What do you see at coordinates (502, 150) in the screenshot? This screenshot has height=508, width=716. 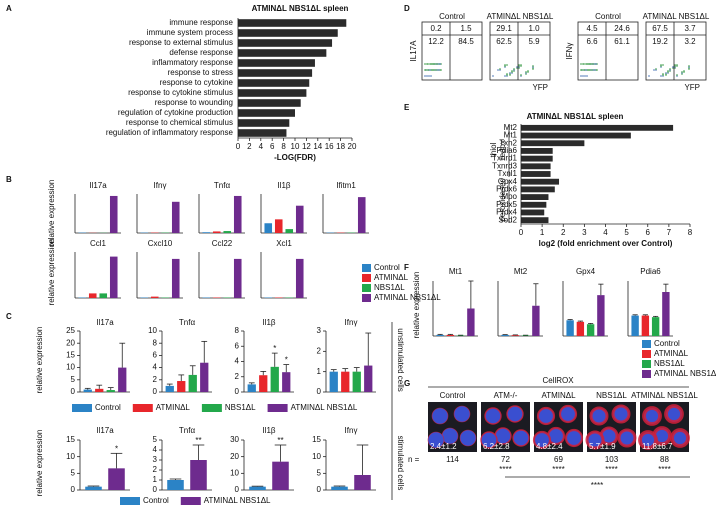 I see `group-label: redox` at bounding box center [502, 150].